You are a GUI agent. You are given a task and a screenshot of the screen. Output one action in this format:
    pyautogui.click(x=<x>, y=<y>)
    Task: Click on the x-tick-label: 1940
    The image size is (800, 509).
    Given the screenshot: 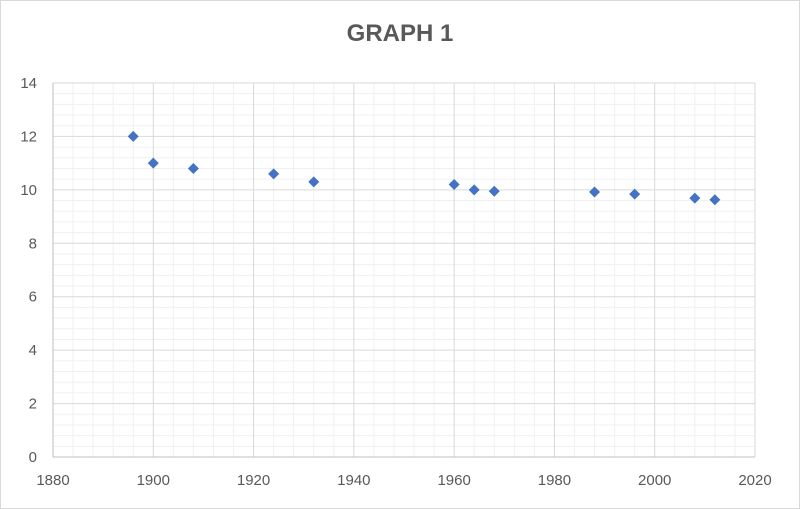 What is the action you would take?
    pyautogui.click(x=353, y=480)
    